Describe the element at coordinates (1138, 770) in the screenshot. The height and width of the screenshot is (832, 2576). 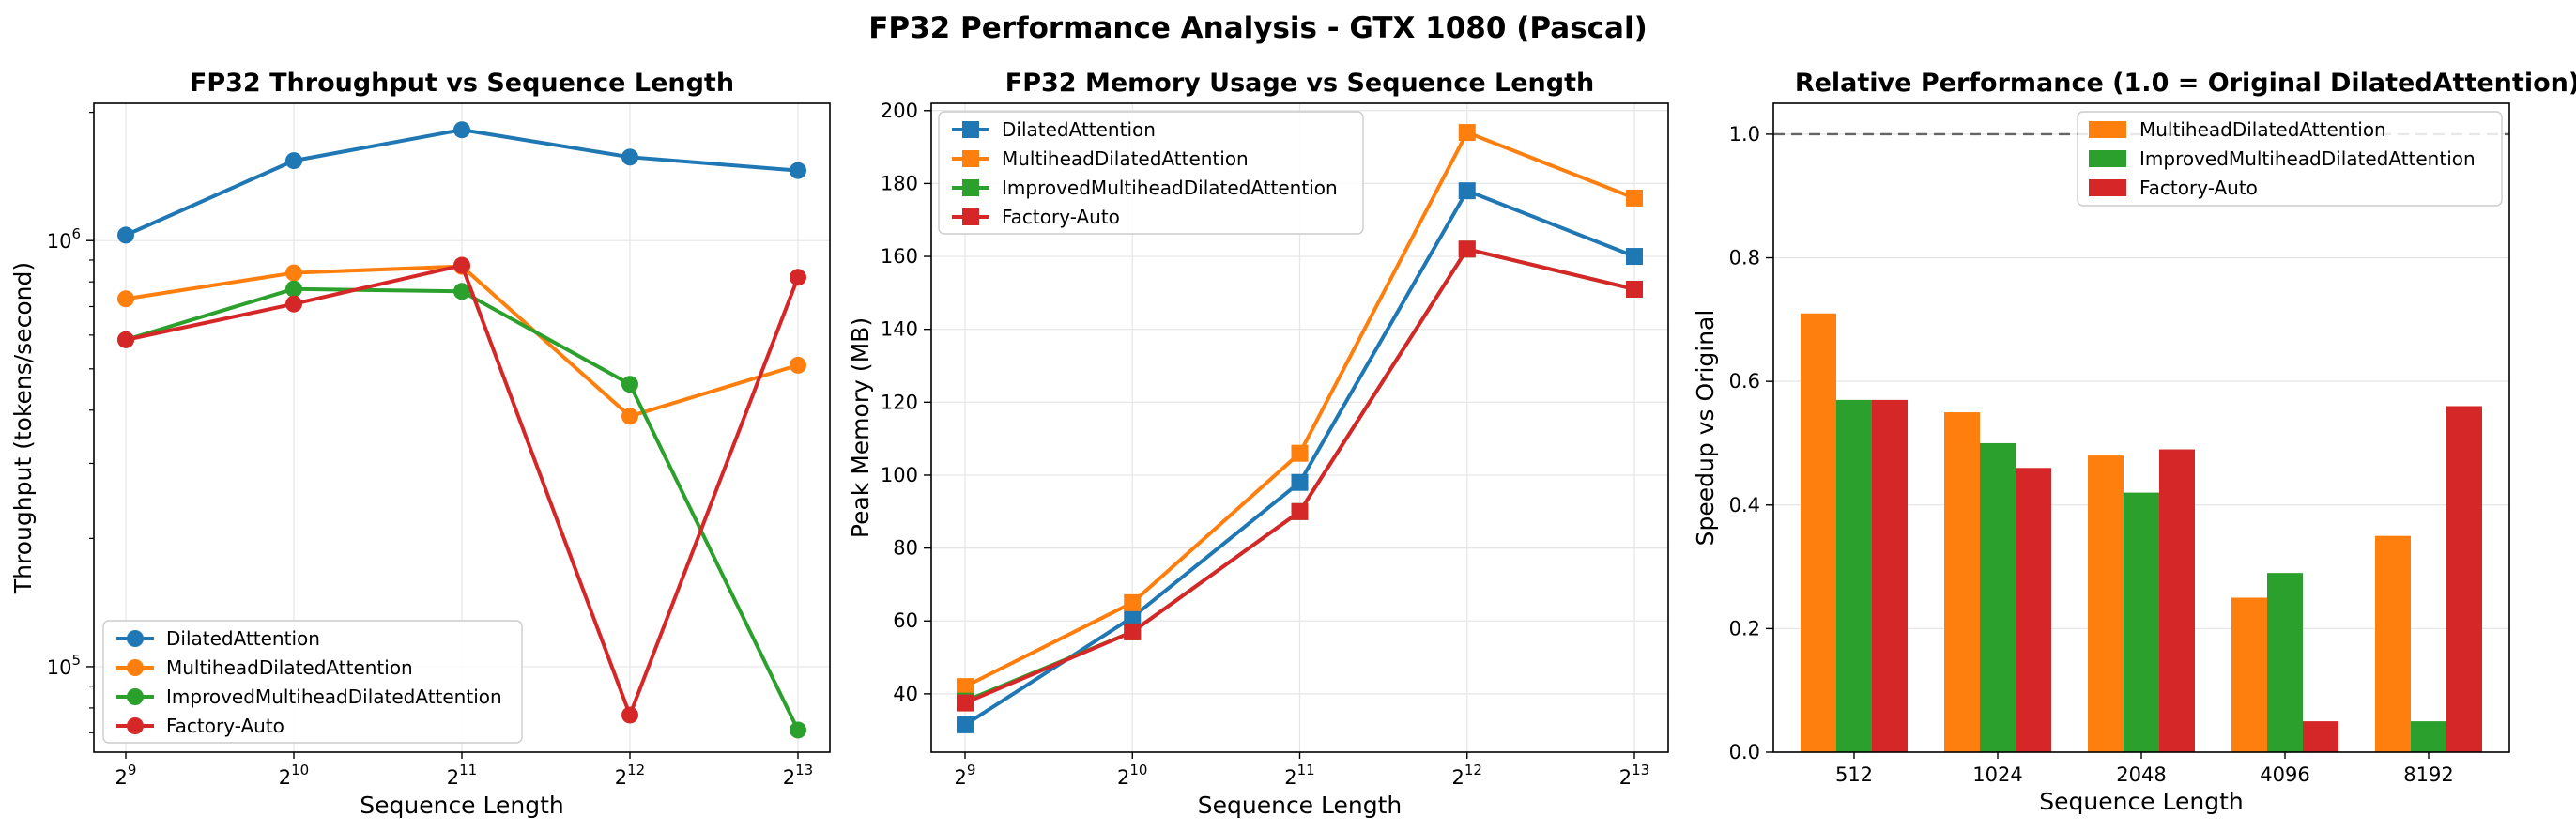
I see `x-tick-label-exponent: 10` at that location.